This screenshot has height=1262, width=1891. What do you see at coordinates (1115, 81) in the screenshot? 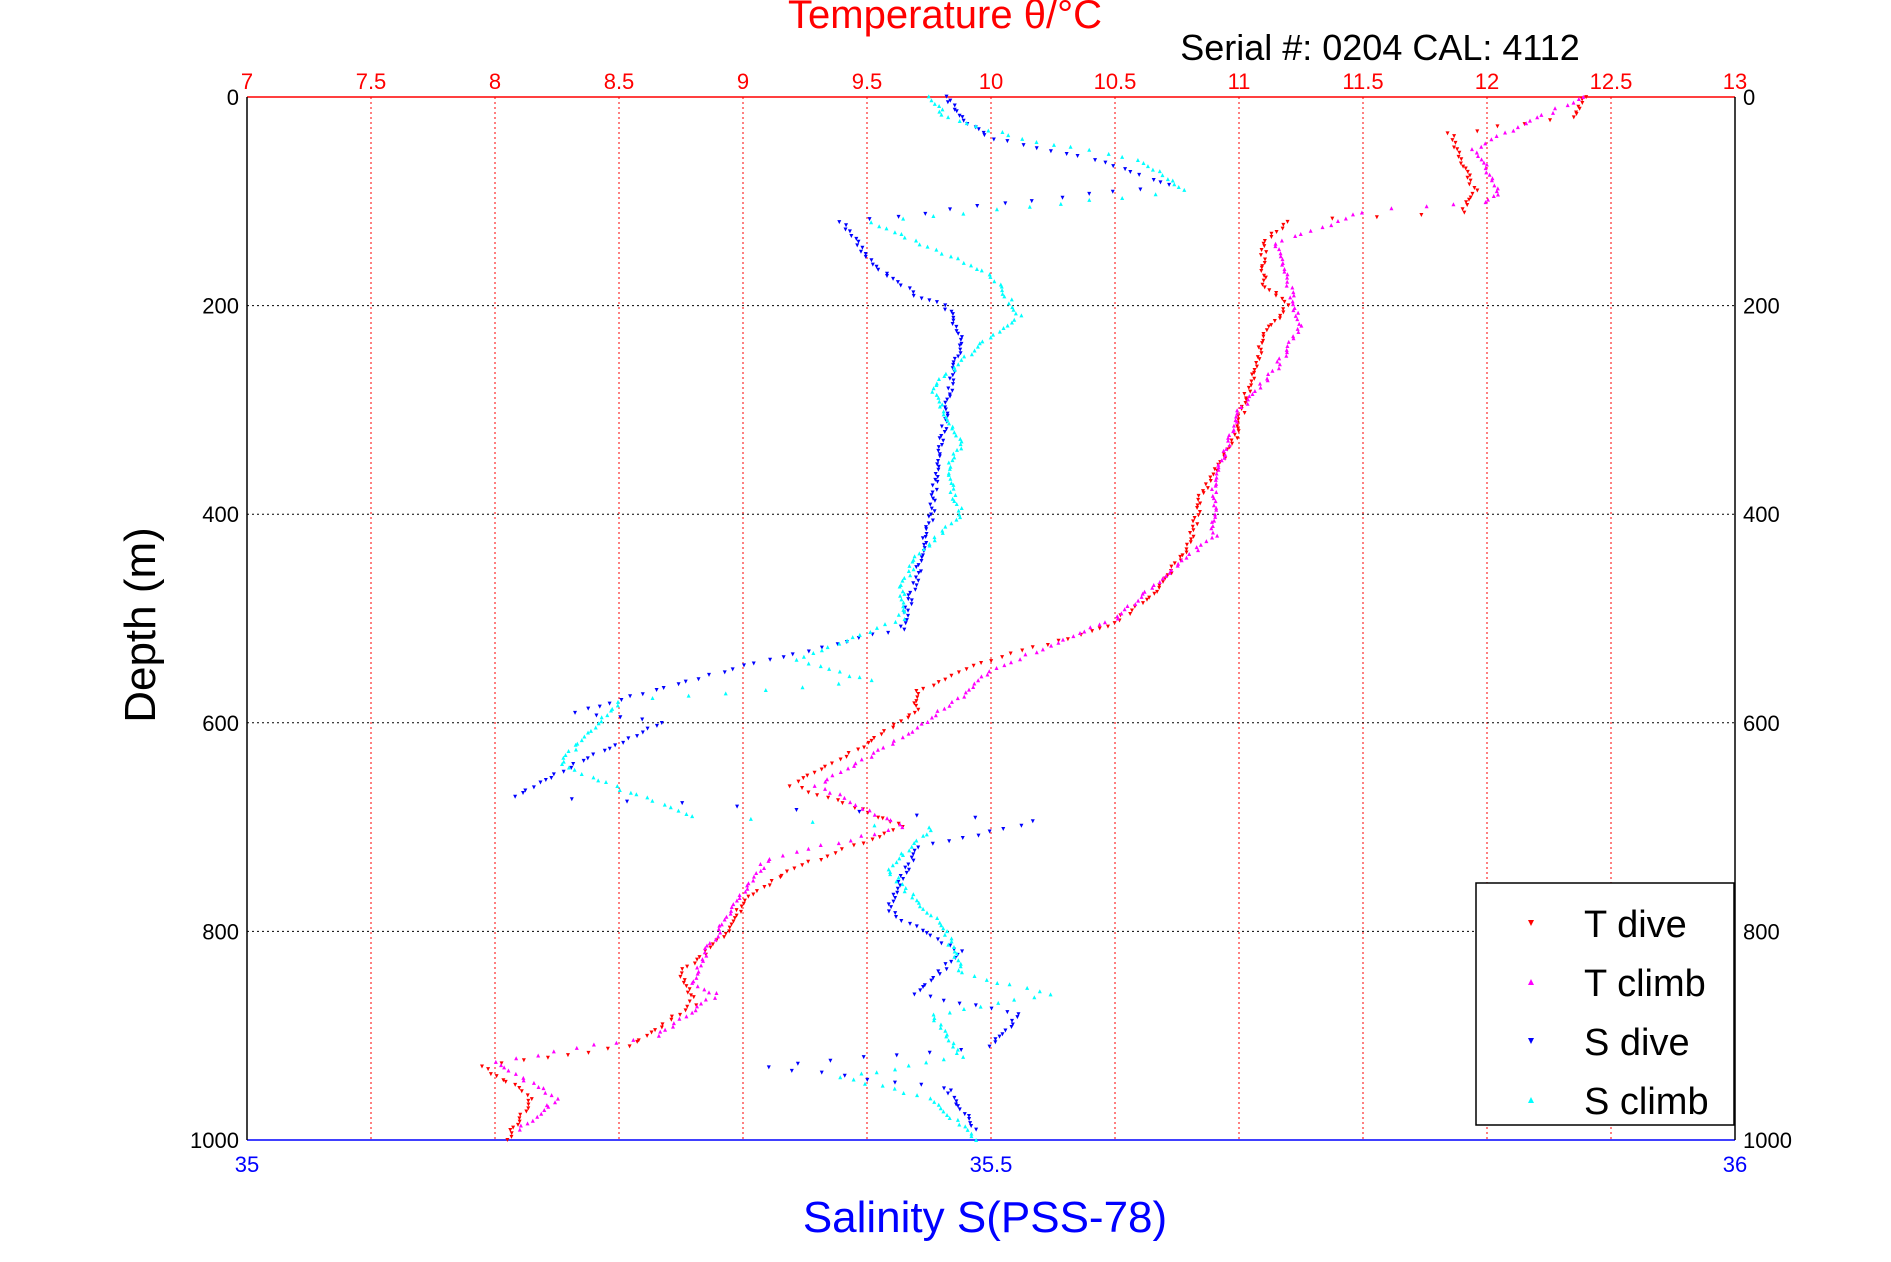
I see `temperature-tick-label: 10.5` at bounding box center [1115, 81].